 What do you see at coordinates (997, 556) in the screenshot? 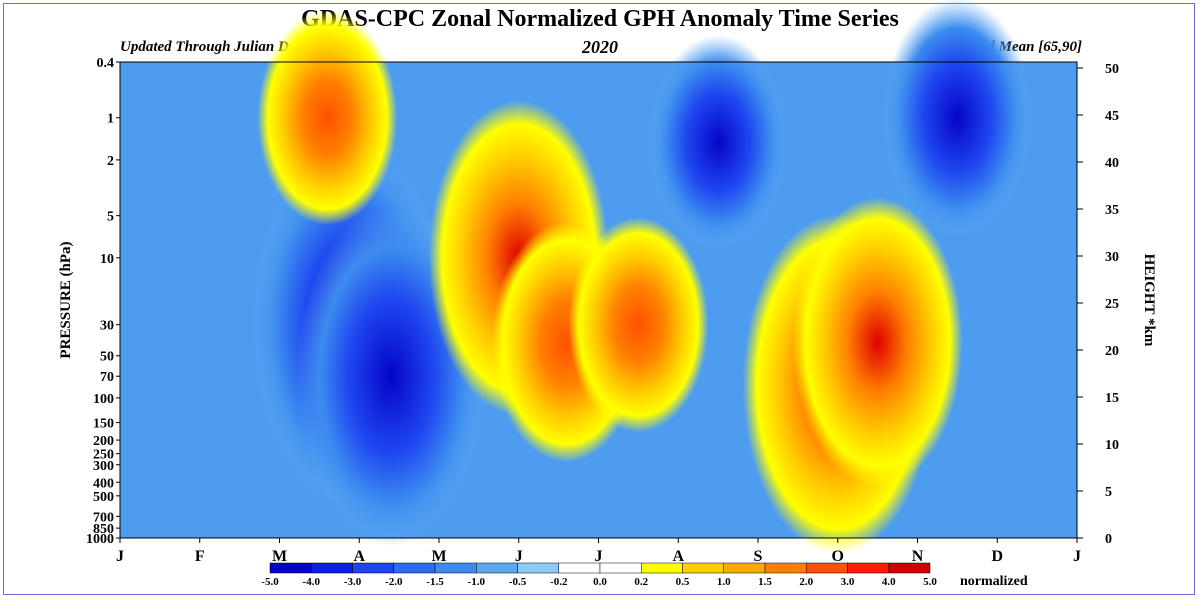
I see `x-tick-label: D` at bounding box center [997, 556].